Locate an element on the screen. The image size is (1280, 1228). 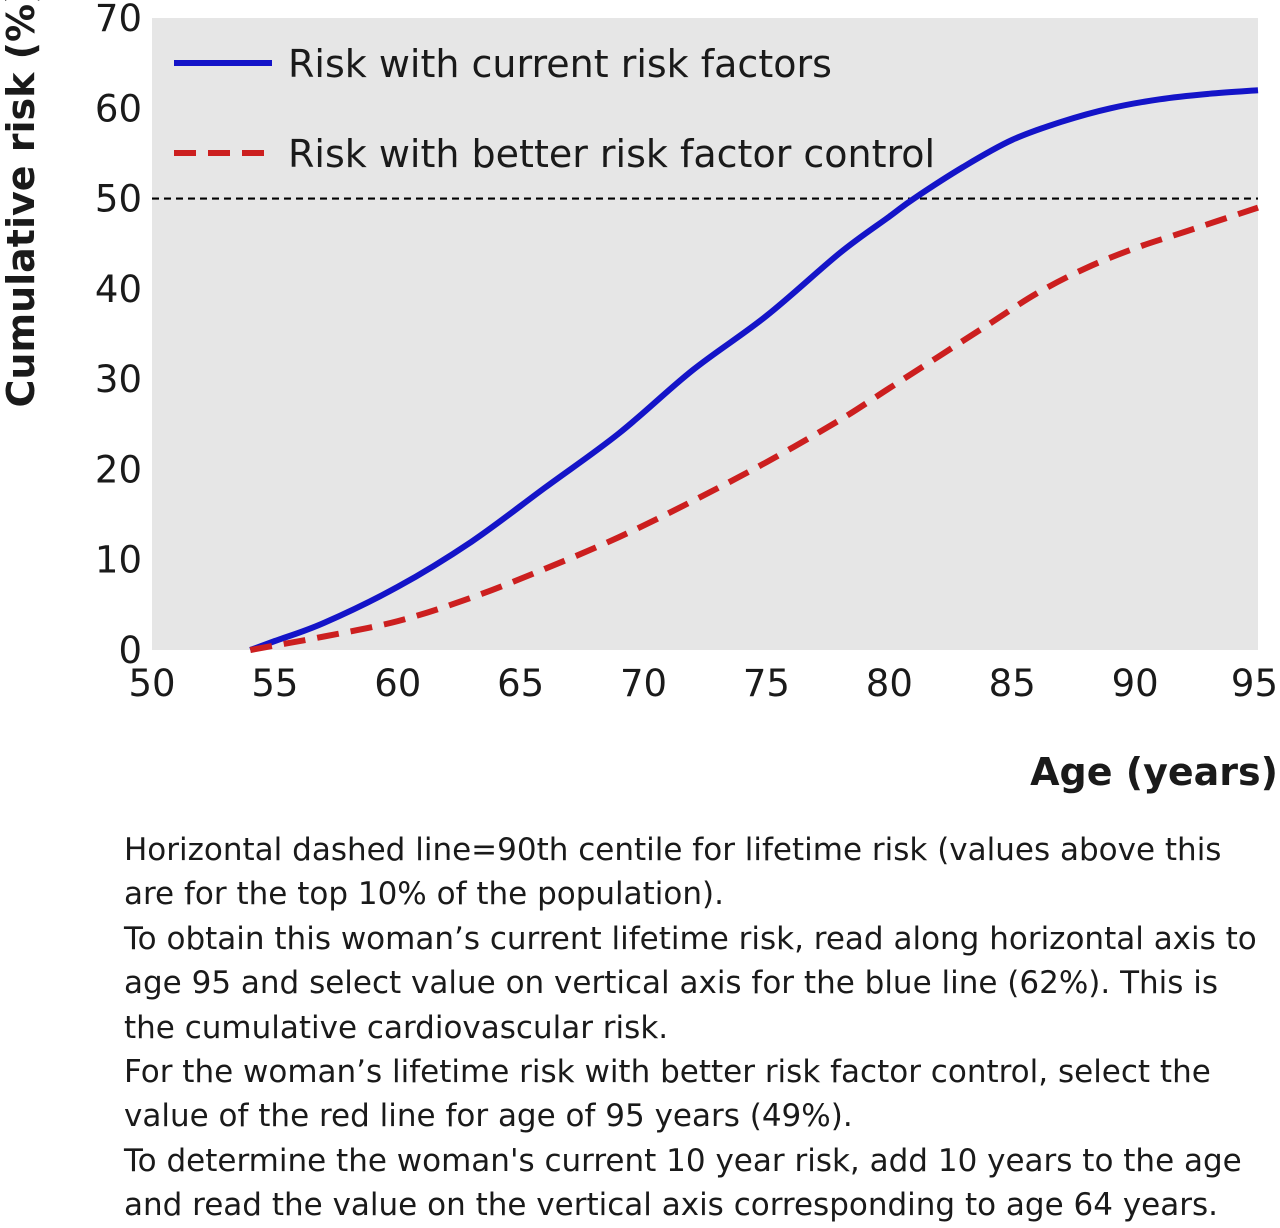
legend-label-current: Risk with current risk factors is located at coordinates (560, 64).